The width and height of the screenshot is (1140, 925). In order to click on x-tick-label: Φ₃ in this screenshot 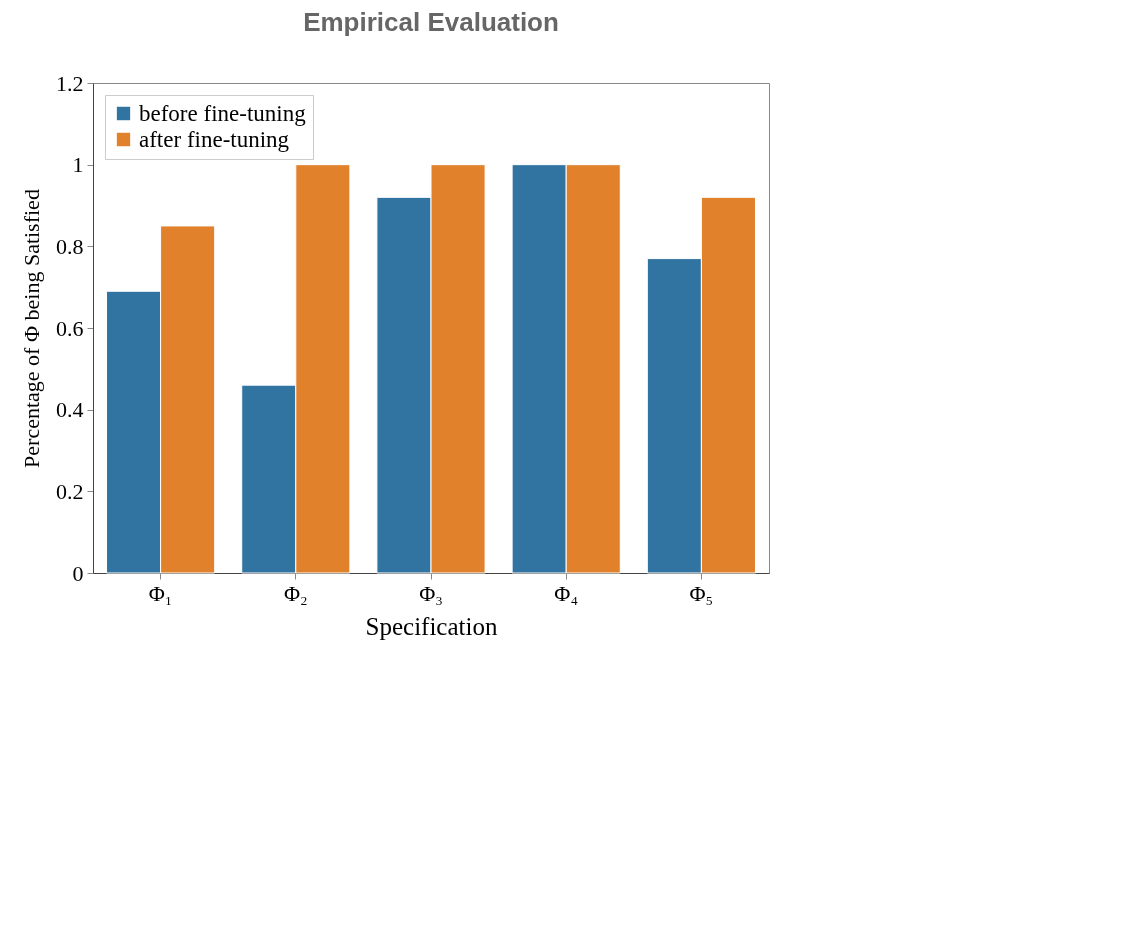, I will do `click(431, 593)`.